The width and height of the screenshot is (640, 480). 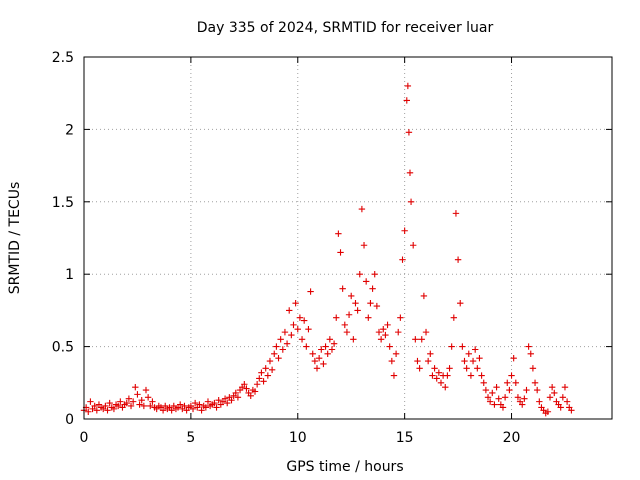 What do you see at coordinates (63, 348) in the screenshot?
I see `y-tick-label: 0.5` at bounding box center [63, 348].